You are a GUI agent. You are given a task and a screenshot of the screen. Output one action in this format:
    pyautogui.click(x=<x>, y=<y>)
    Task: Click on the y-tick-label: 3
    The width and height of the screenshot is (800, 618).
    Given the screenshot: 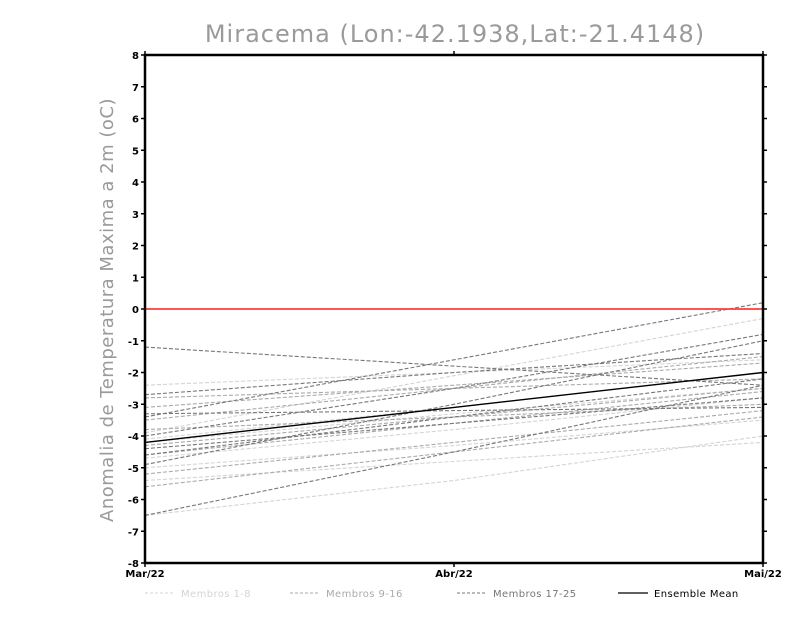 What is the action you would take?
    pyautogui.click(x=135, y=215)
    